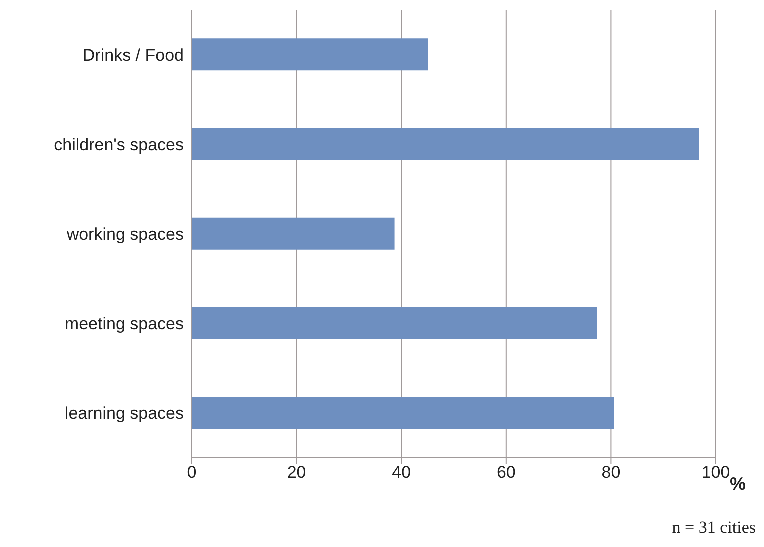  I want to click on x-tick-label: 80, so click(611, 472).